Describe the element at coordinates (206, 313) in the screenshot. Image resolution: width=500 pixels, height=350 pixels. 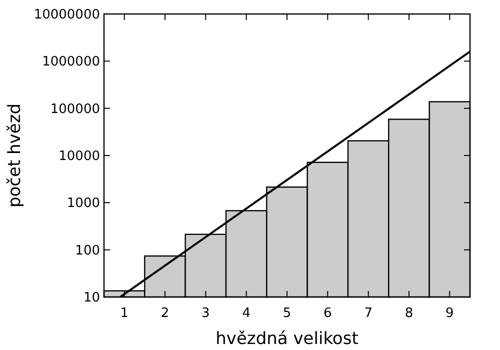
I see `x-tick-label: 3` at that location.